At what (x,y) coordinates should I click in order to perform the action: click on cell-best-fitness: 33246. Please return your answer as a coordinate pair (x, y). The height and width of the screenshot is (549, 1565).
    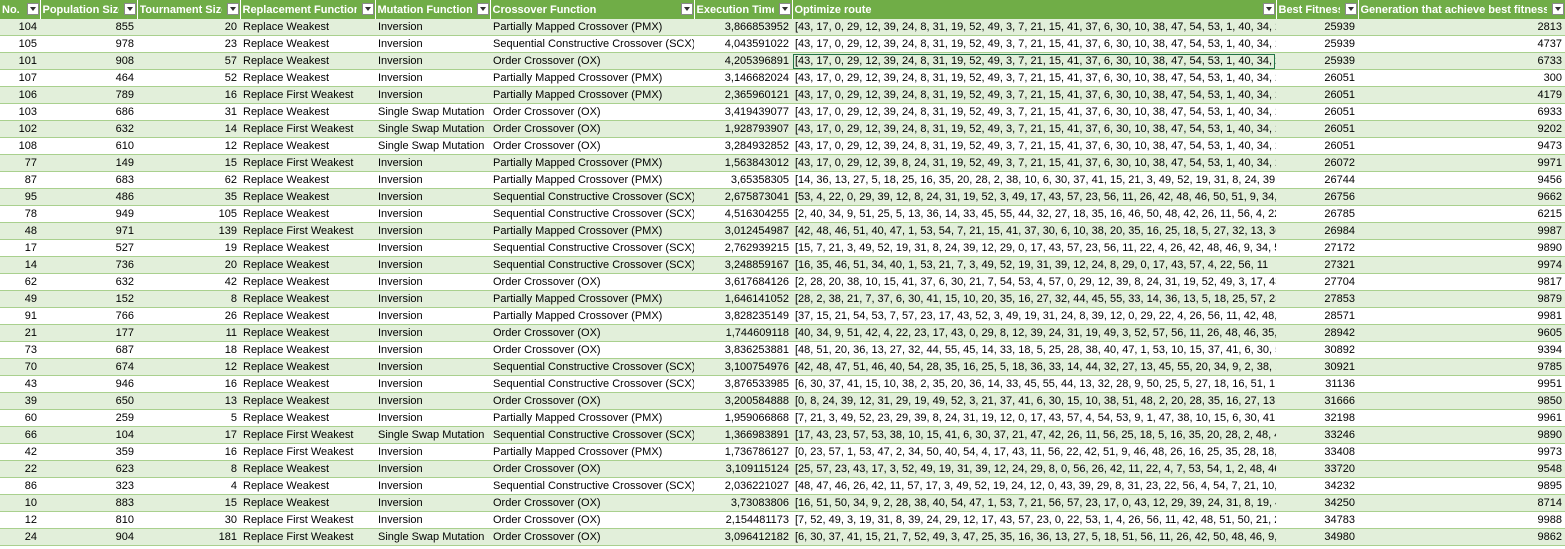
    Looking at the image, I should click on (1317, 435).